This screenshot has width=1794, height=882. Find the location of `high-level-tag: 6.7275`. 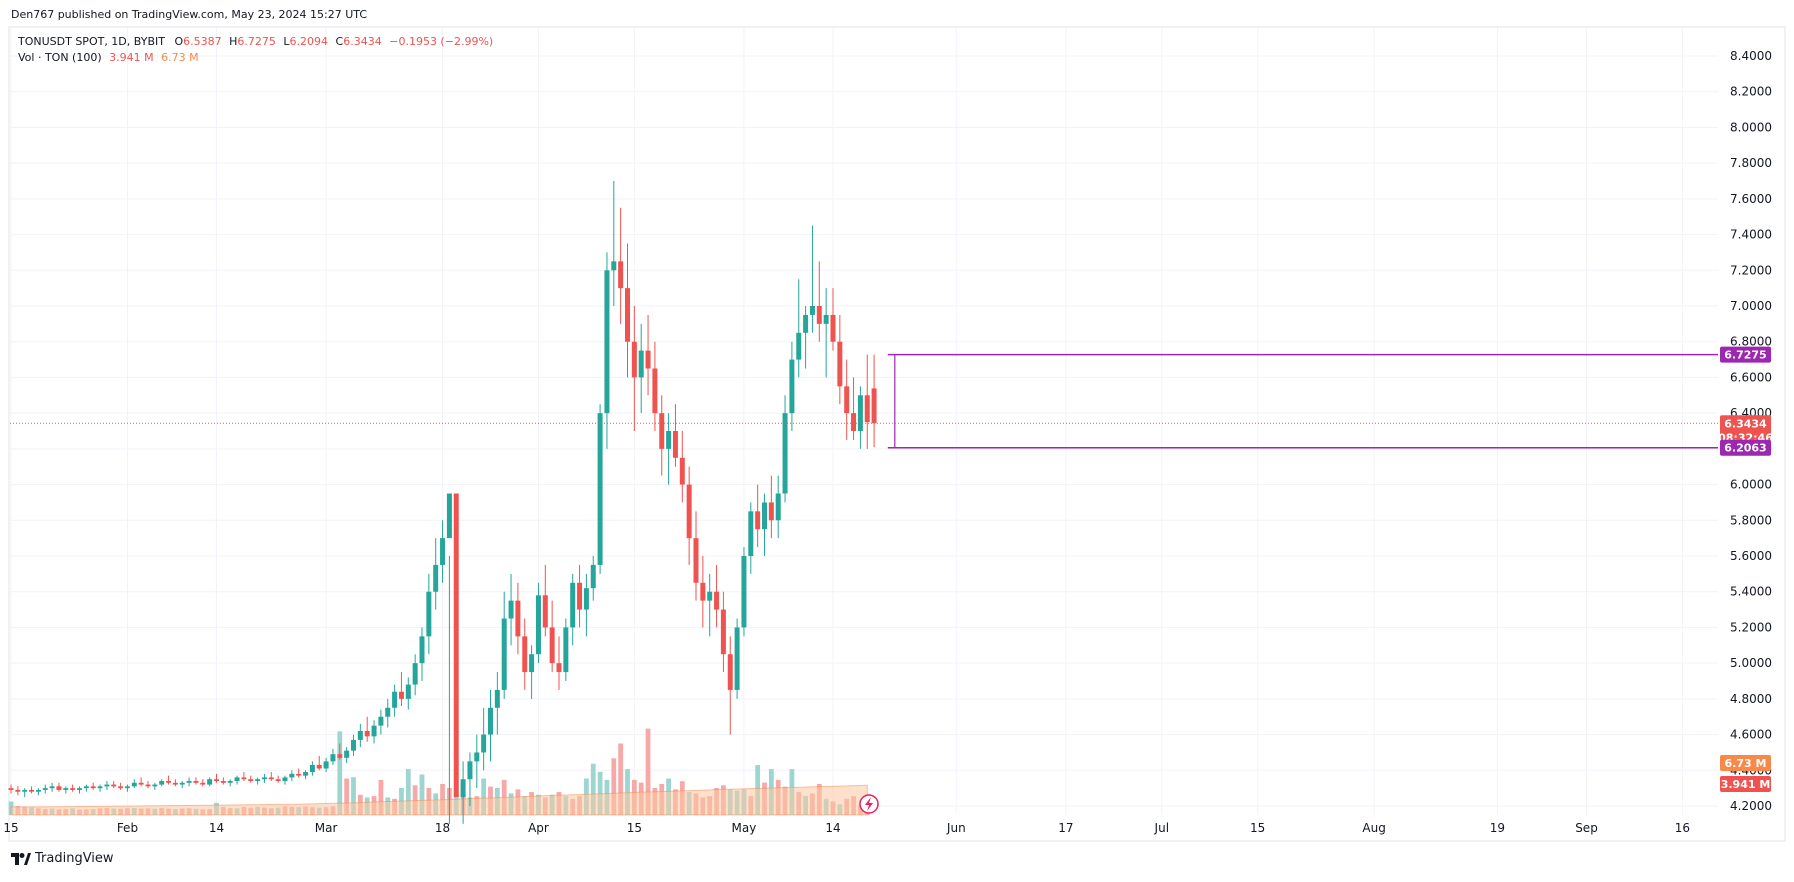

high-level-tag: 6.7275 is located at coordinates (1745, 354).